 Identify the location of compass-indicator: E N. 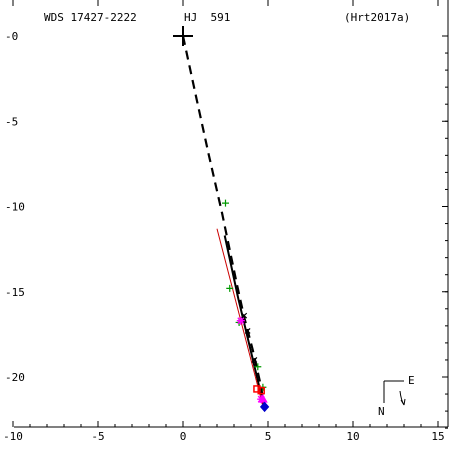
(396, 396).